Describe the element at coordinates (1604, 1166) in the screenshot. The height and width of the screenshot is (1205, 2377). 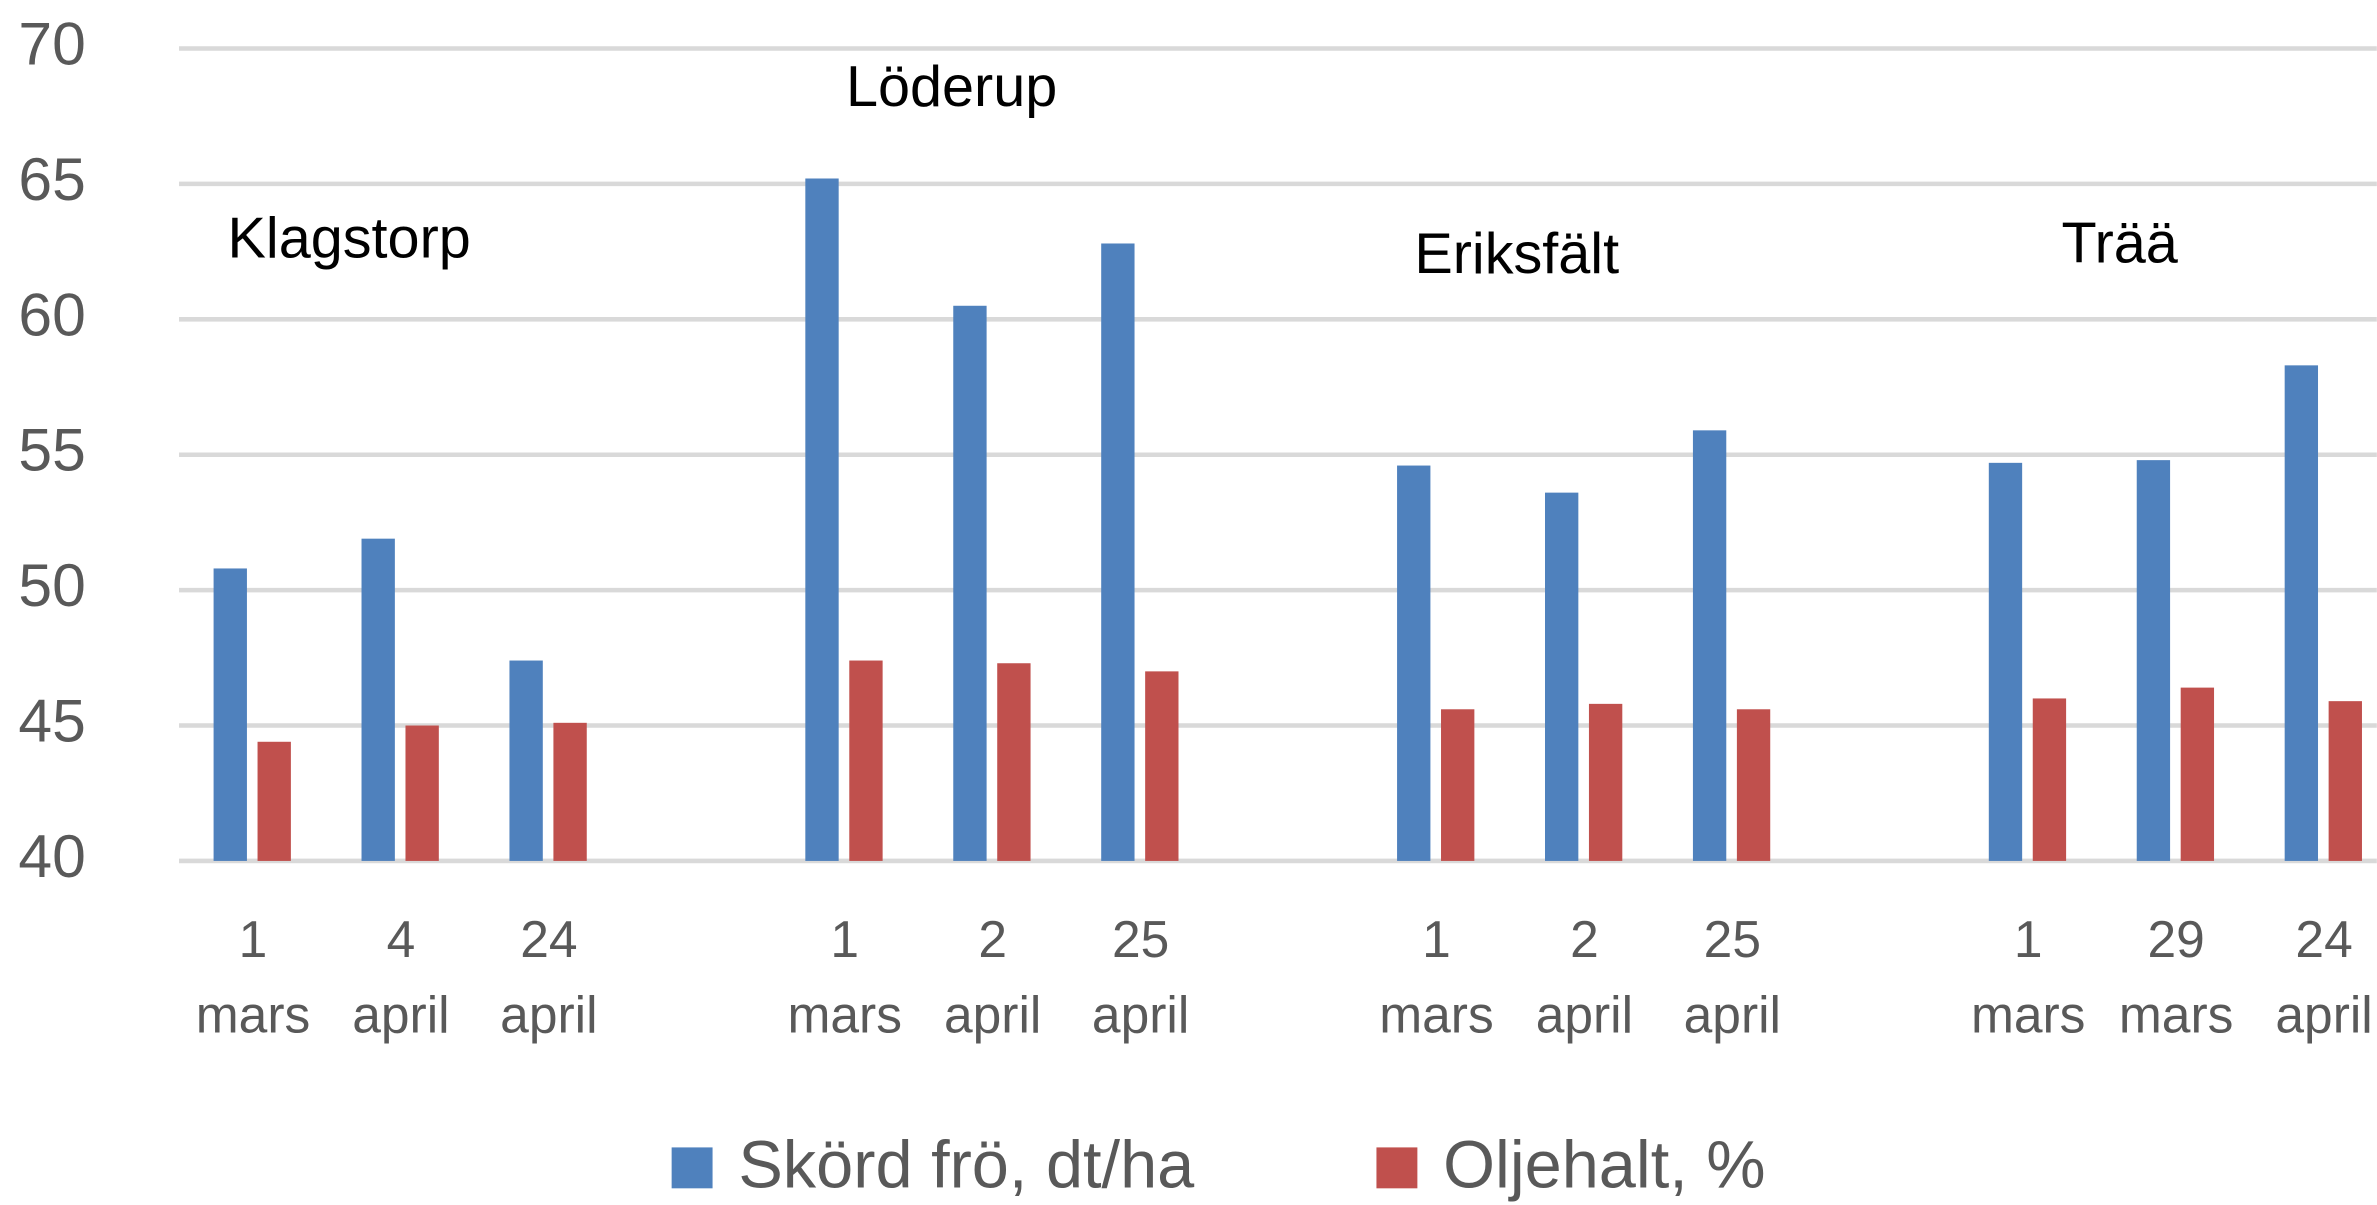
I see `legend-label: Oljehalt, %` at that location.